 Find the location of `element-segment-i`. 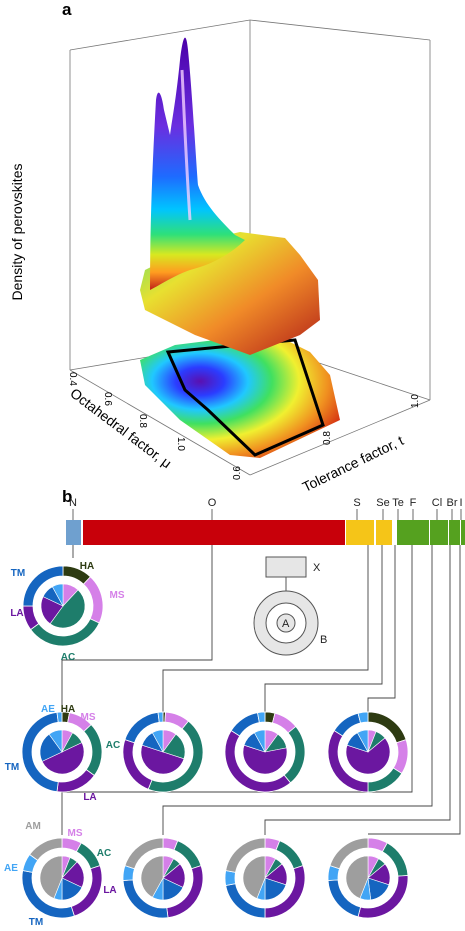

element-segment-i is located at coordinates (463, 532).